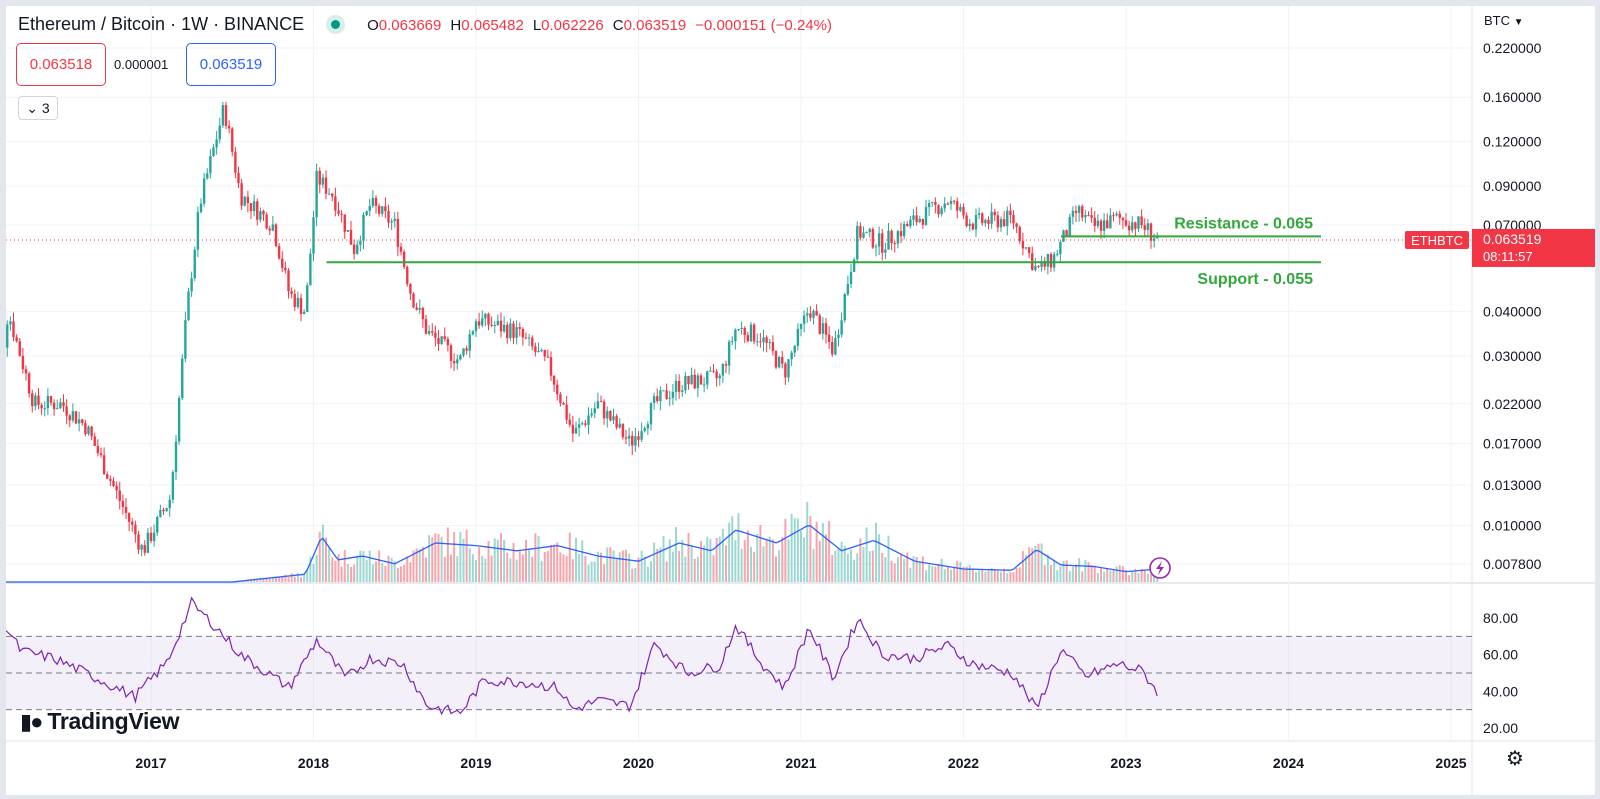 The image size is (1600, 799). Describe the element at coordinates (1515, 759) in the screenshot. I see `gear-icon: ⚙` at that location.